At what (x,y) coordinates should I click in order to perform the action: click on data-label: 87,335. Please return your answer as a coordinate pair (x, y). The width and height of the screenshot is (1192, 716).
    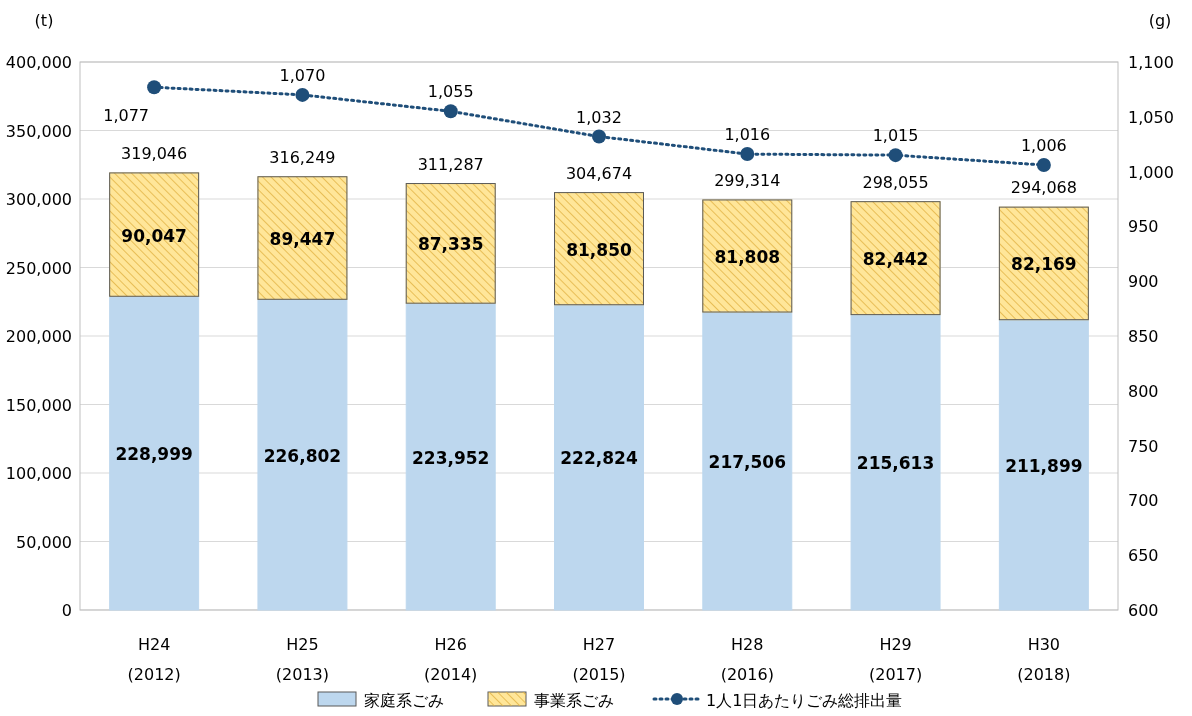
    Looking at the image, I should click on (450, 244).